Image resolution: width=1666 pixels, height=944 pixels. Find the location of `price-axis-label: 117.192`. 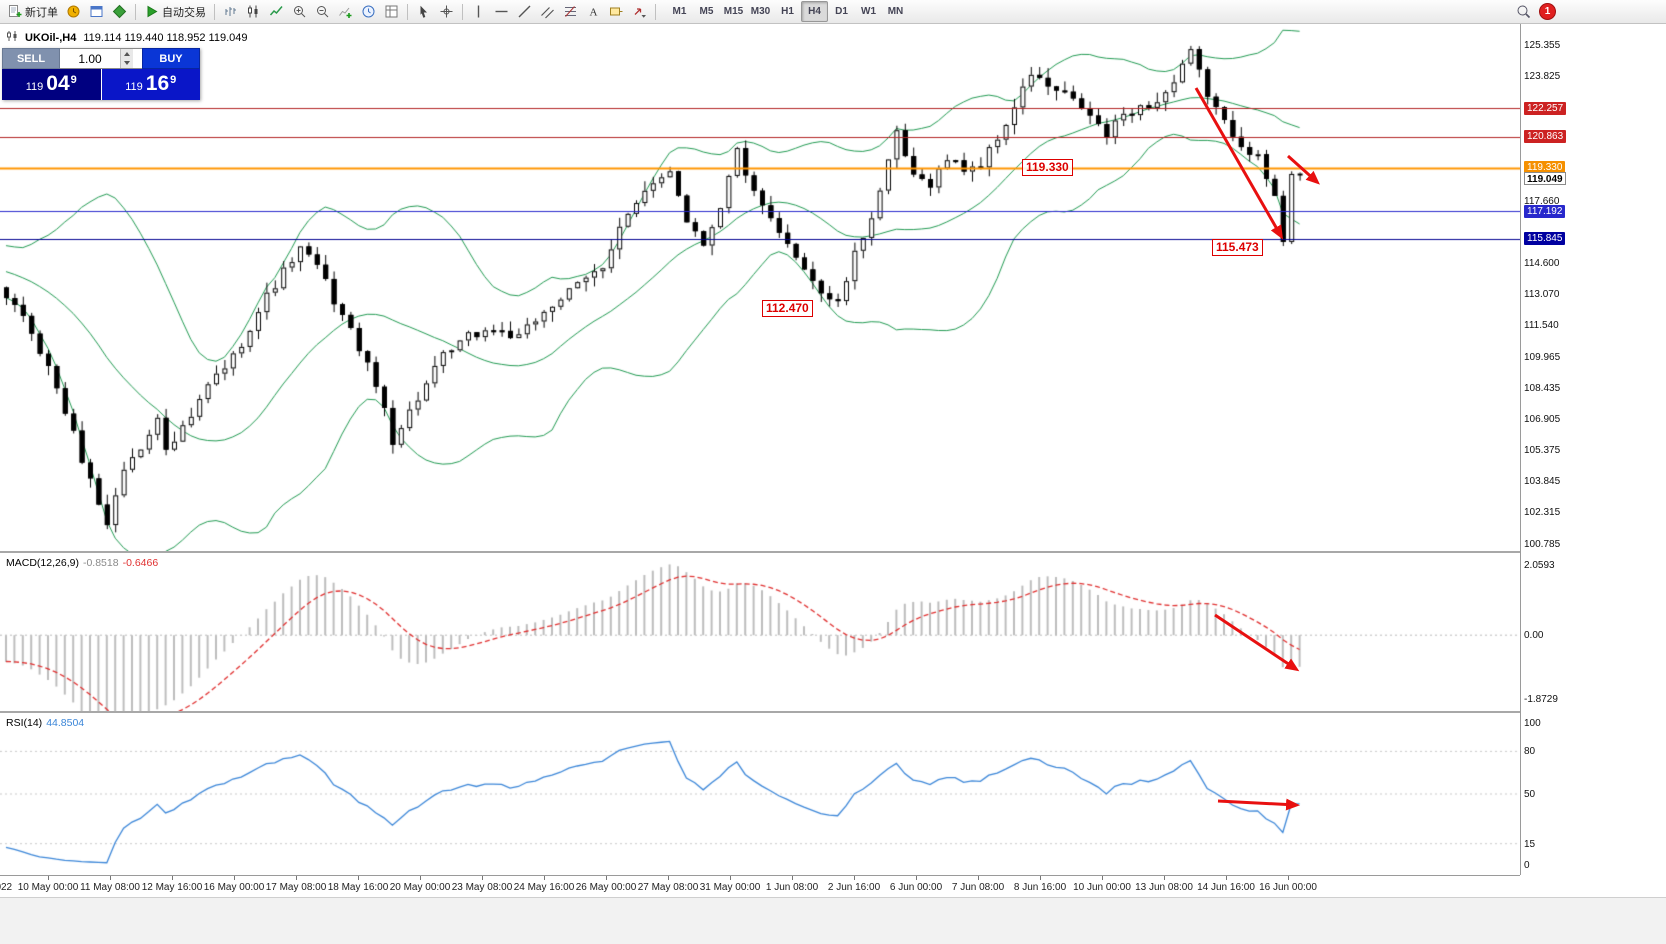

price-axis-label: 117.192 is located at coordinates (1545, 211).